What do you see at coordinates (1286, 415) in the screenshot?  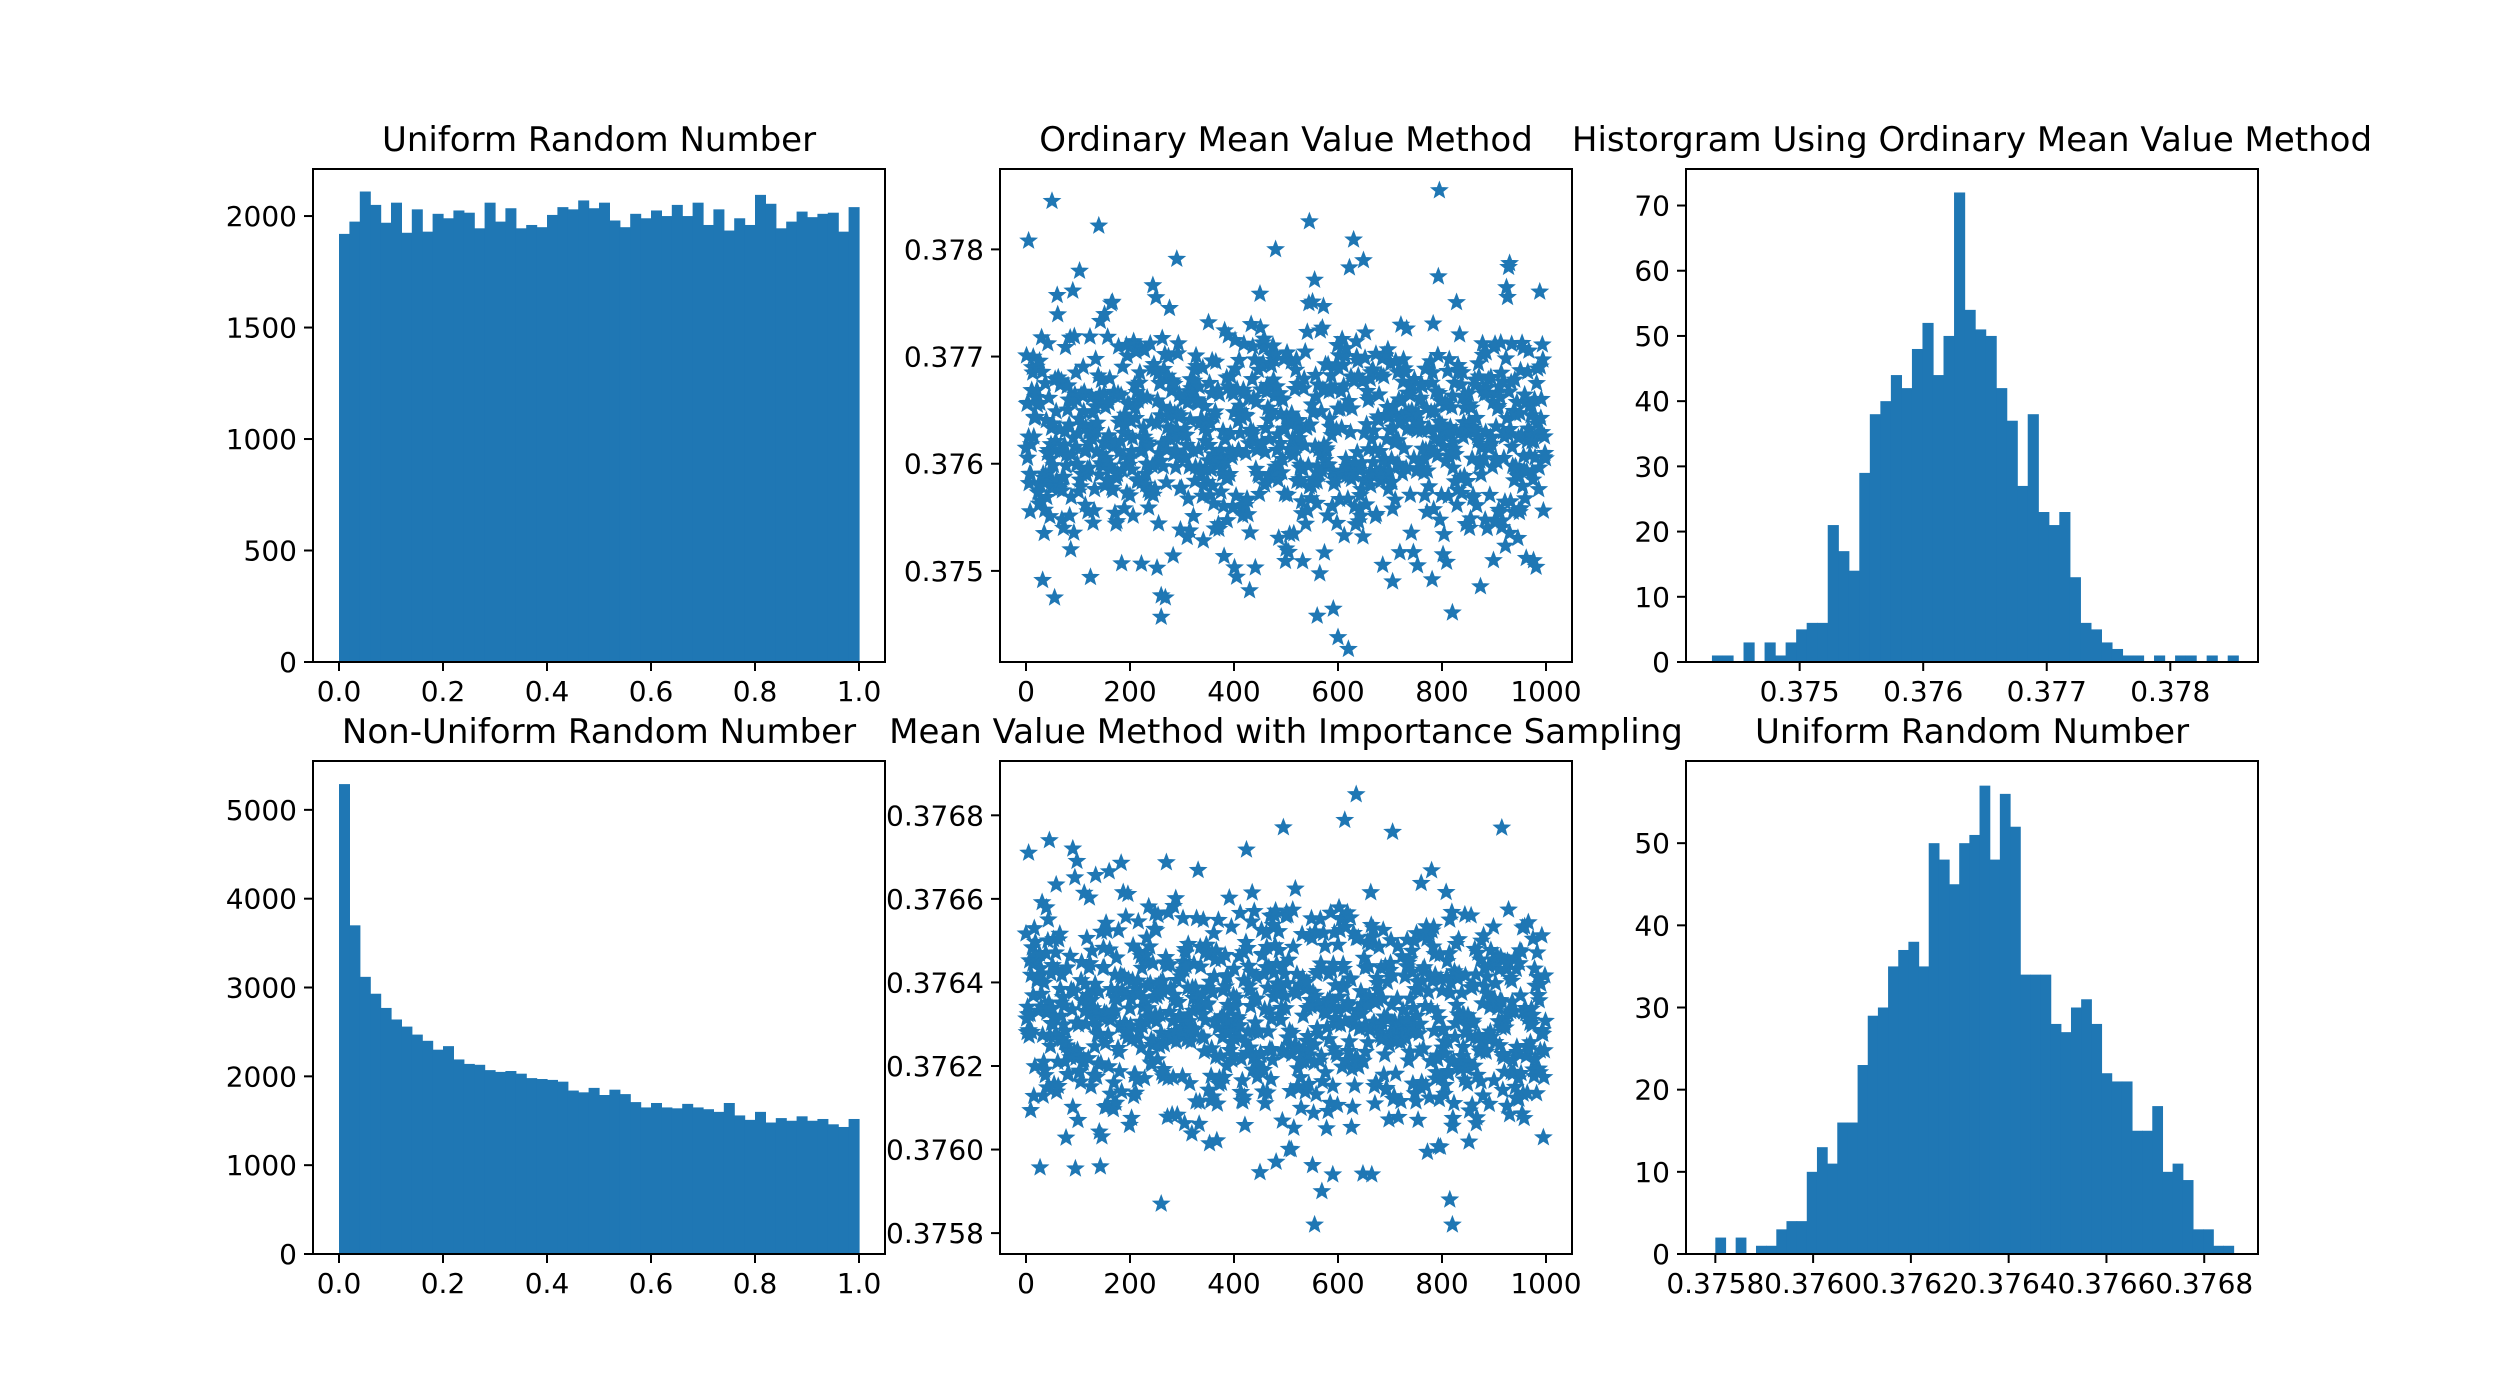 I see `axes-frame` at bounding box center [1286, 415].